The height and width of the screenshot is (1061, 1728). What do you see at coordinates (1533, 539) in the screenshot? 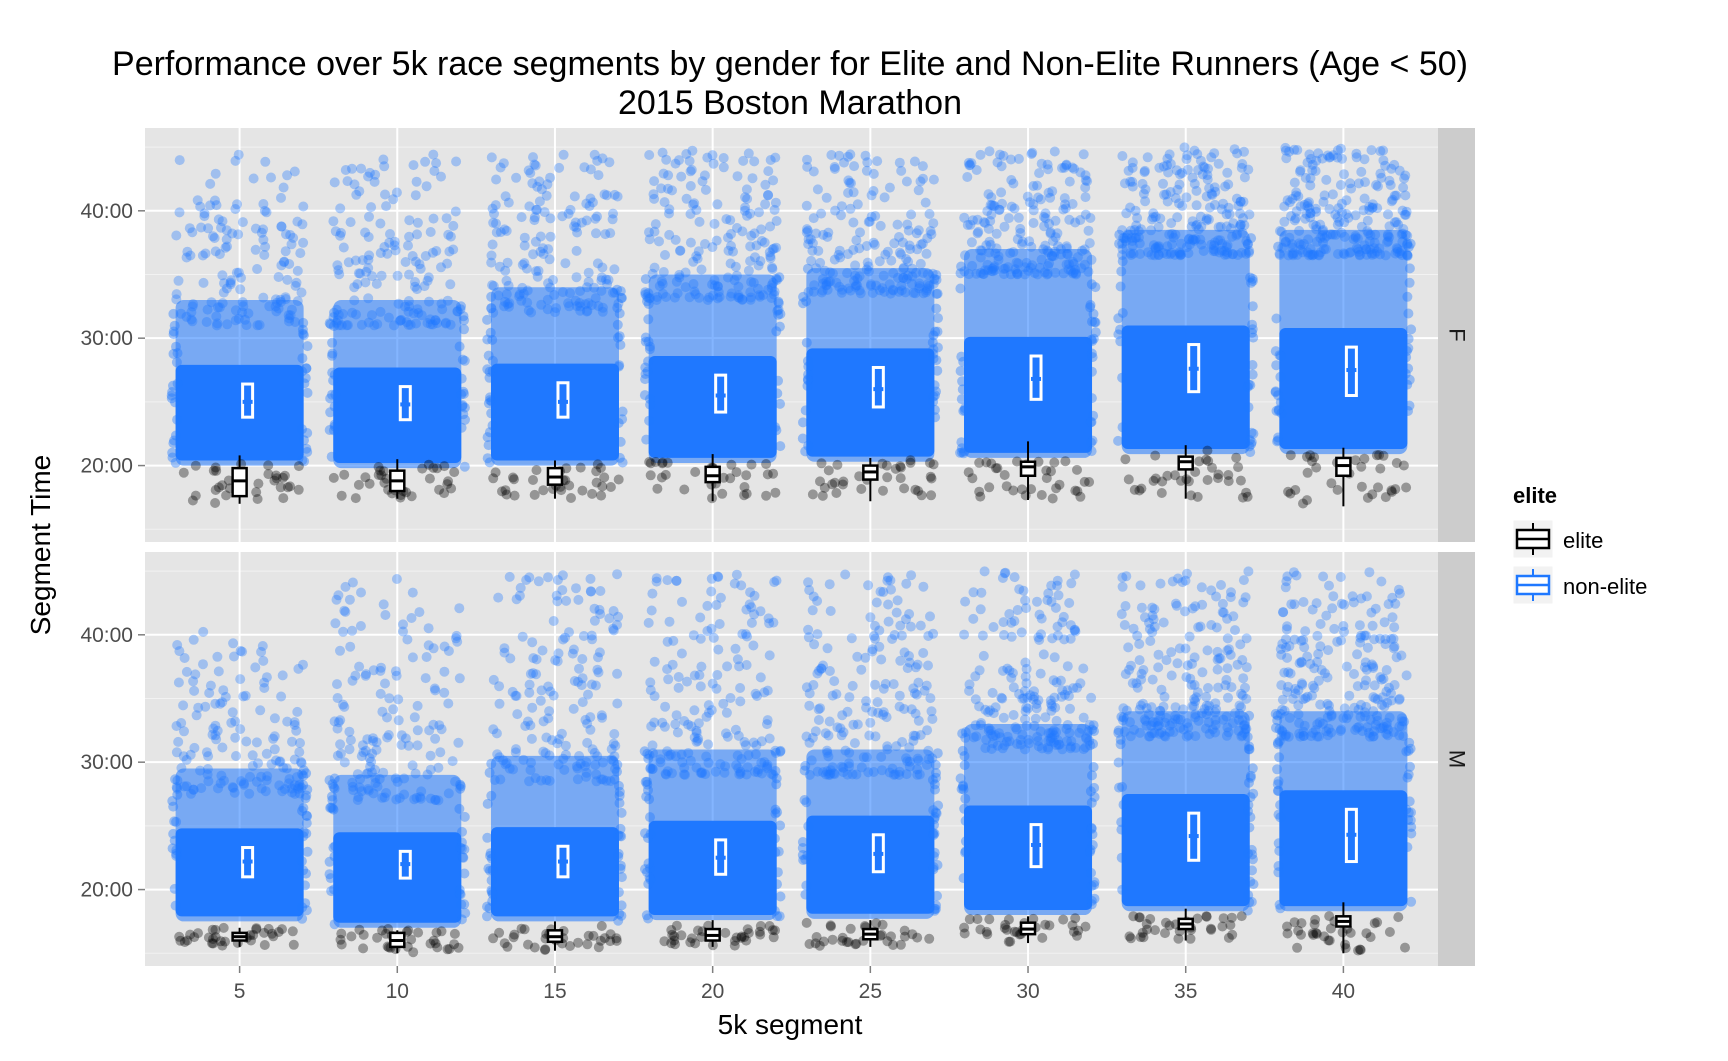
I see `legend-key-elite` at bounding box center [1533, 539].